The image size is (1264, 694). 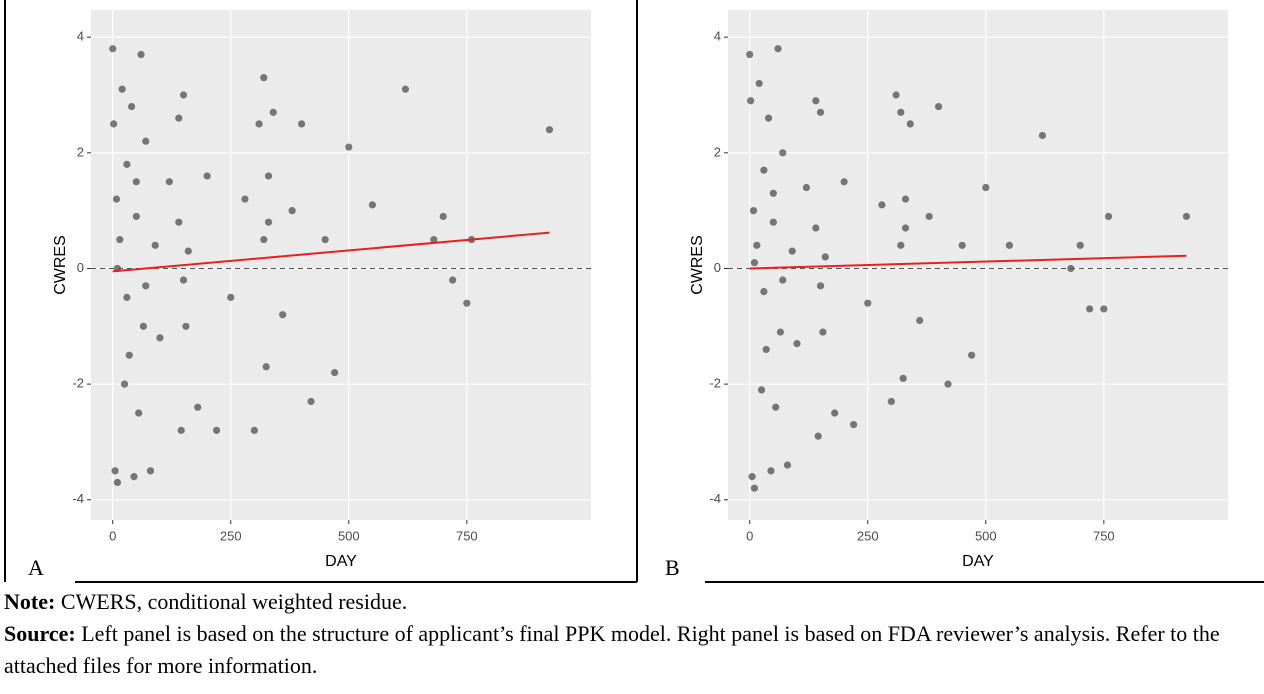 I want to click on y-tick-label: -4, so click(x=78, y=498).